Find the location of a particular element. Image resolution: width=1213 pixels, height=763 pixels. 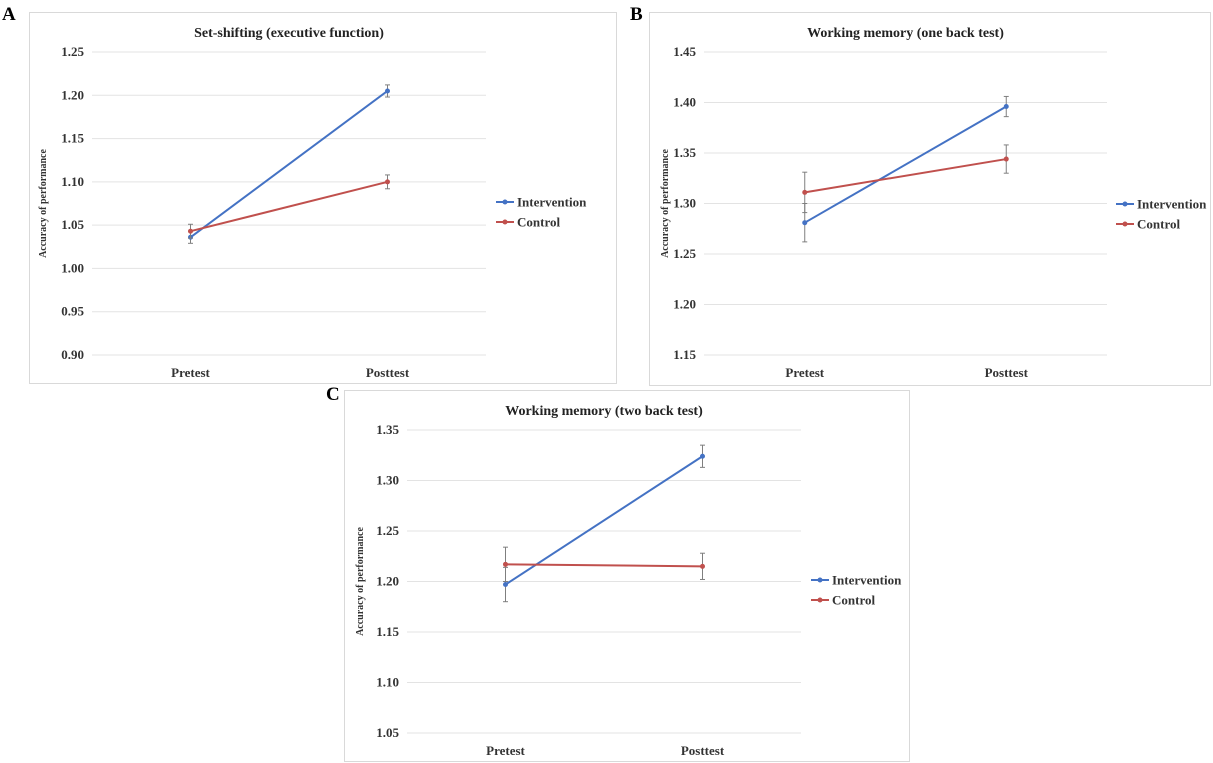

chart-c-series-line-control is located at coordinates (604, 565).